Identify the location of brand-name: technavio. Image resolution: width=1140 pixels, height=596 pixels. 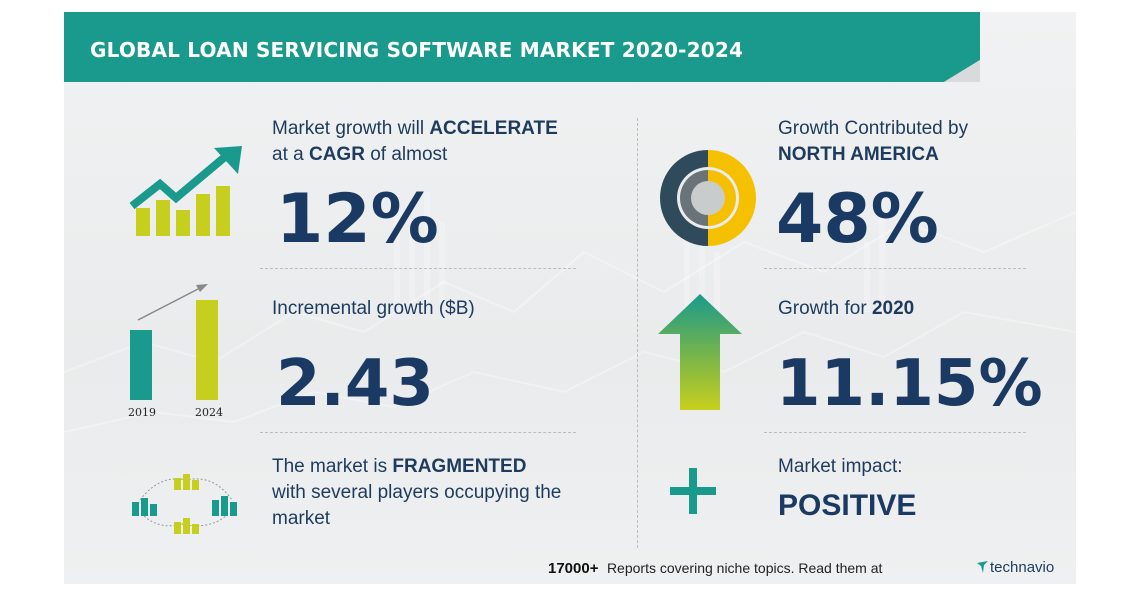
(1022, 567).